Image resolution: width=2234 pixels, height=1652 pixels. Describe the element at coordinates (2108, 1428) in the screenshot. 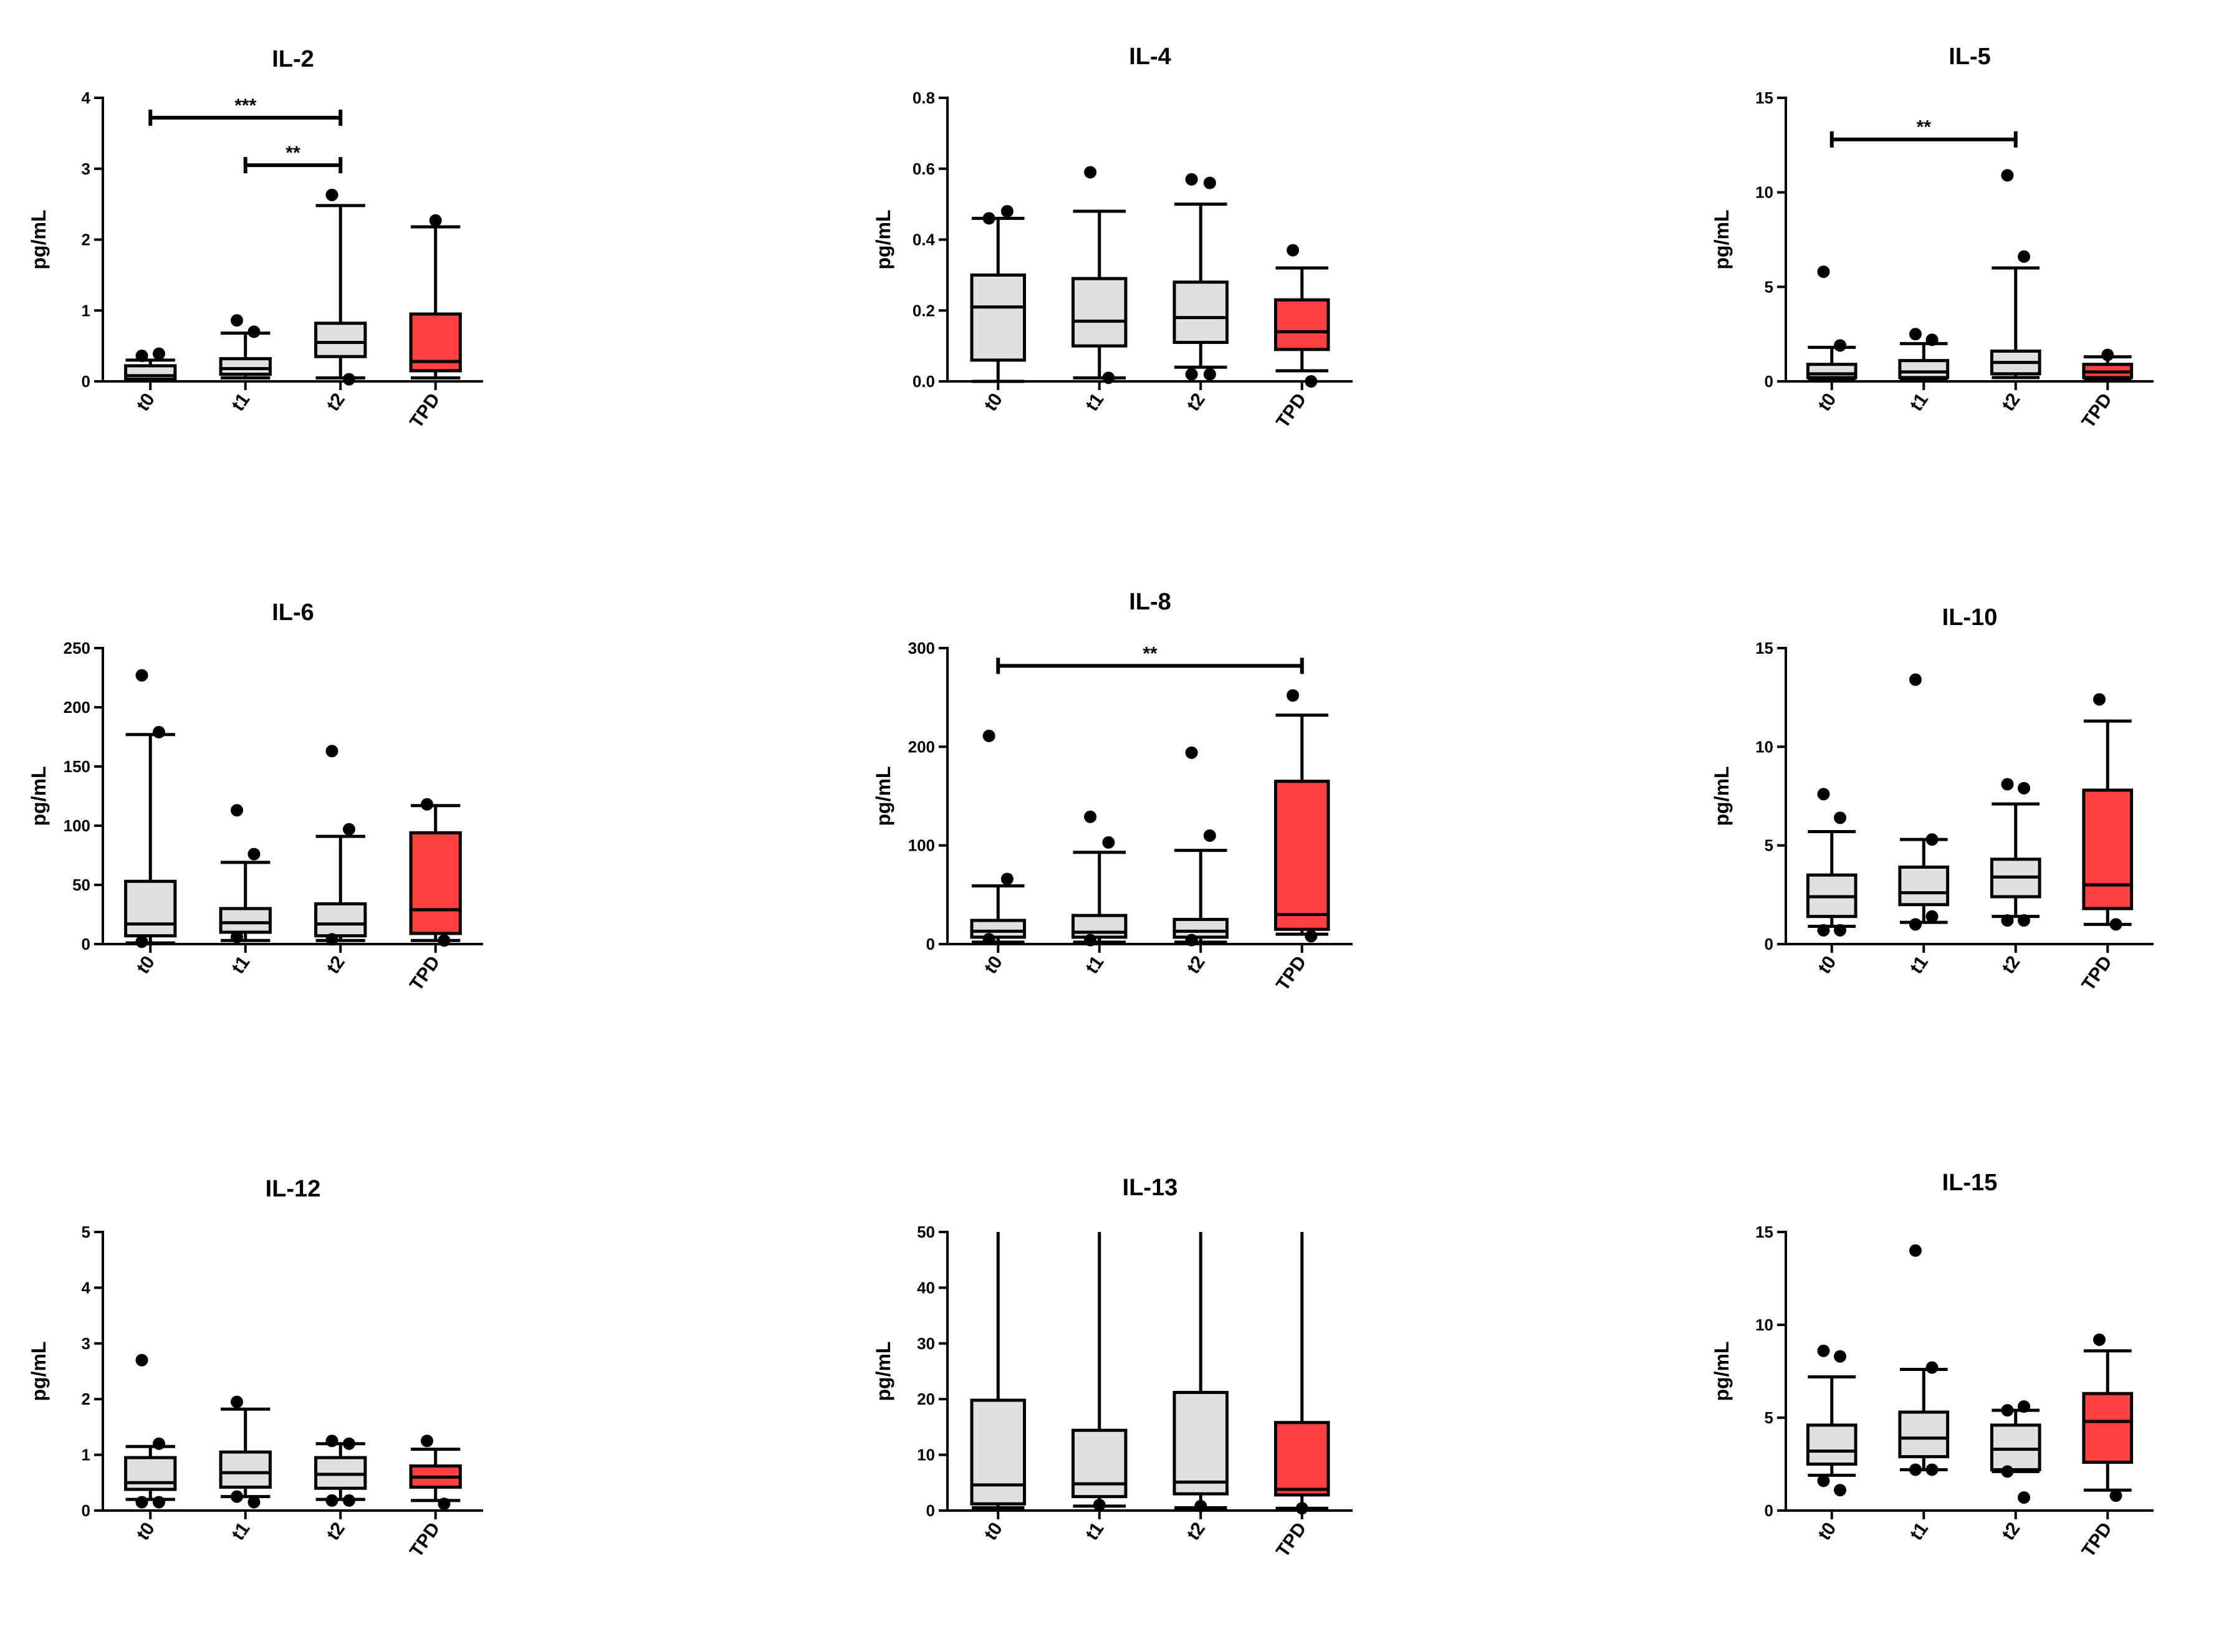

I see `chart-8-iqr-box` at that location.